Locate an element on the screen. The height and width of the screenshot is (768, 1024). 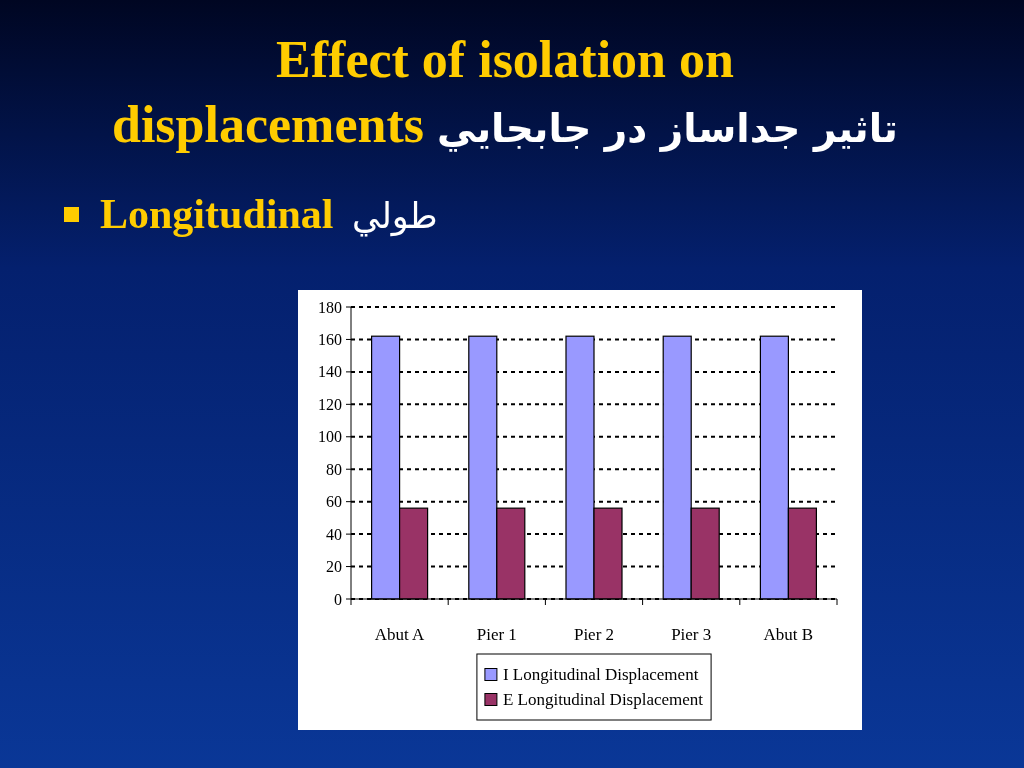
x-tick-label: Pier 3 is located at coordinates (691, 634).